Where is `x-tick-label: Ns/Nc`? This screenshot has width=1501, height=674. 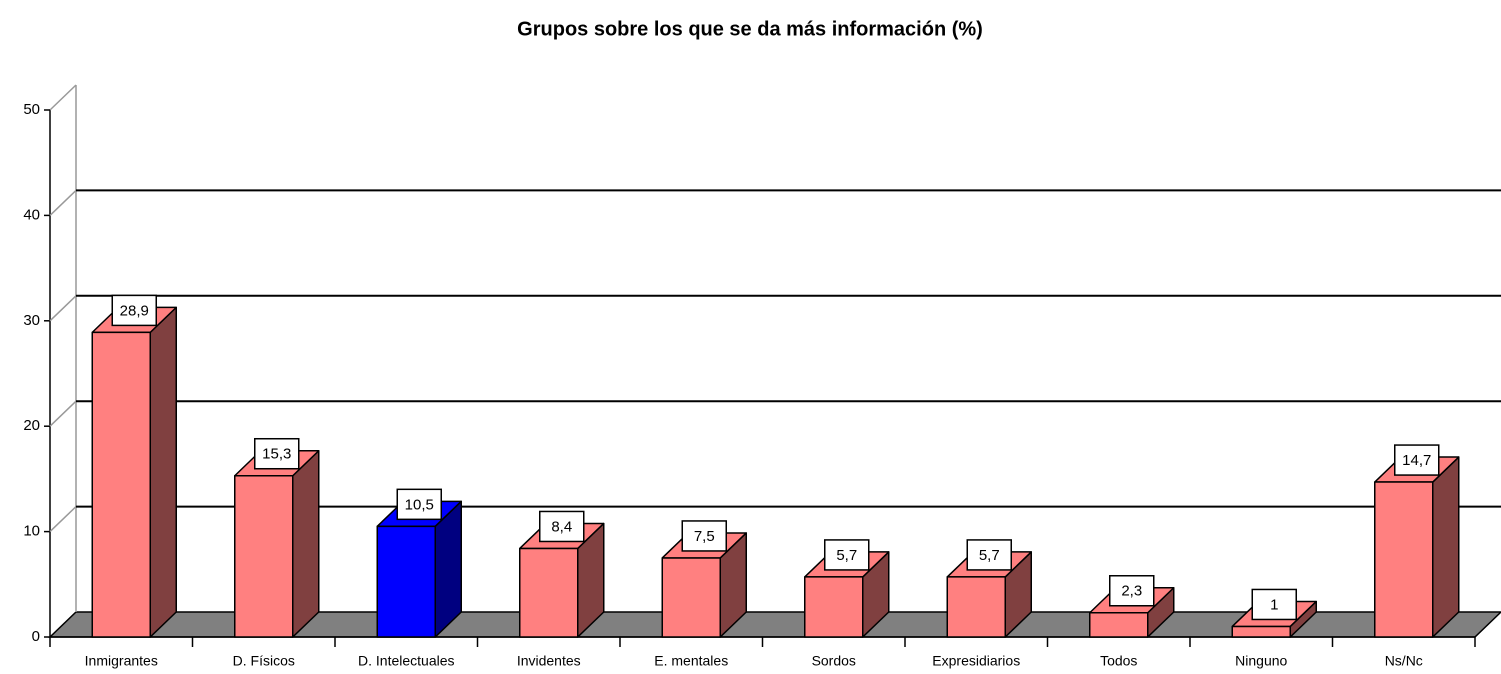 x-tick-label: Ns/Nc is located at coordinates (1404, 661).